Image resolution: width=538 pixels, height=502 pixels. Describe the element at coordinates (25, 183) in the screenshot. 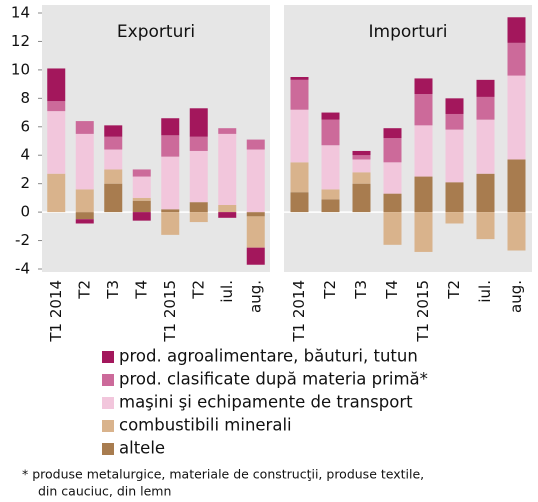

I see `y-tick-label: 2` at that location.